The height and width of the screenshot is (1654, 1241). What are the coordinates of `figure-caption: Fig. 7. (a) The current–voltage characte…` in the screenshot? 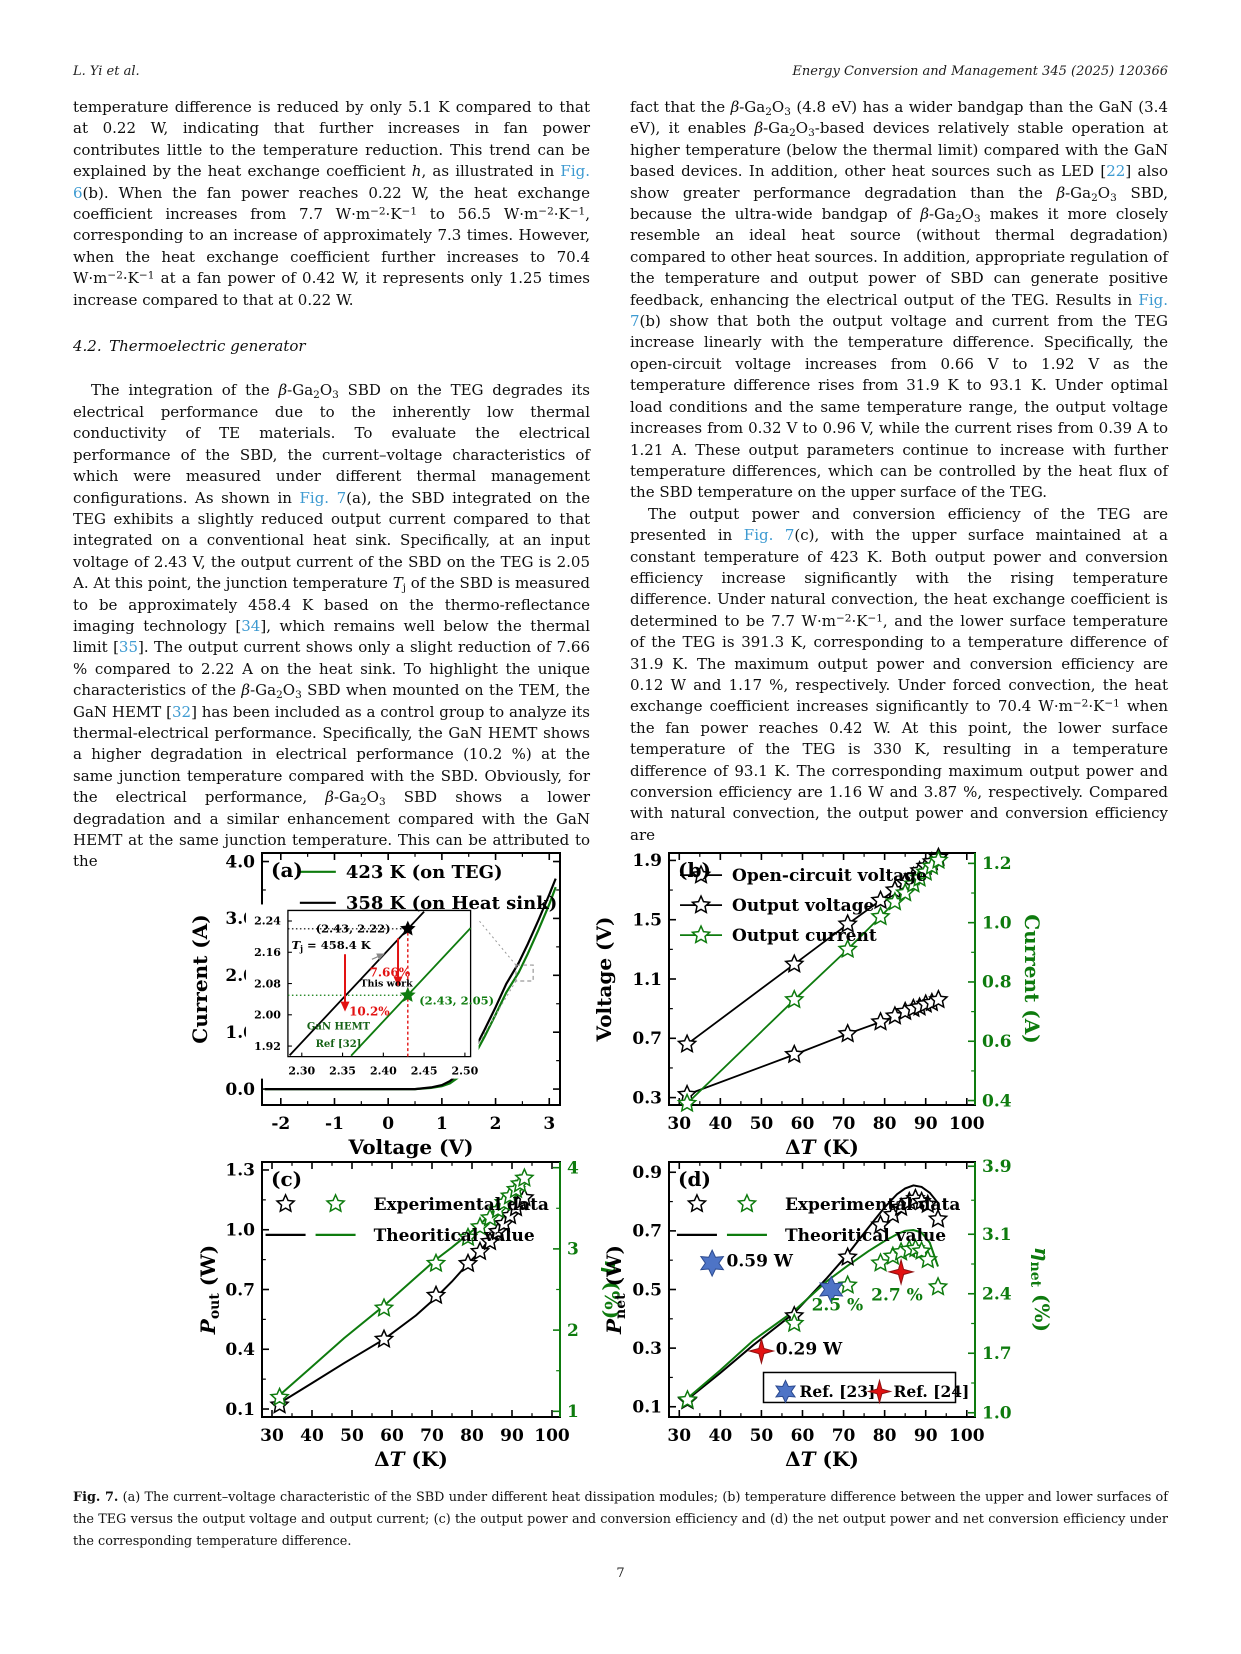 It's located at (620, 1520).